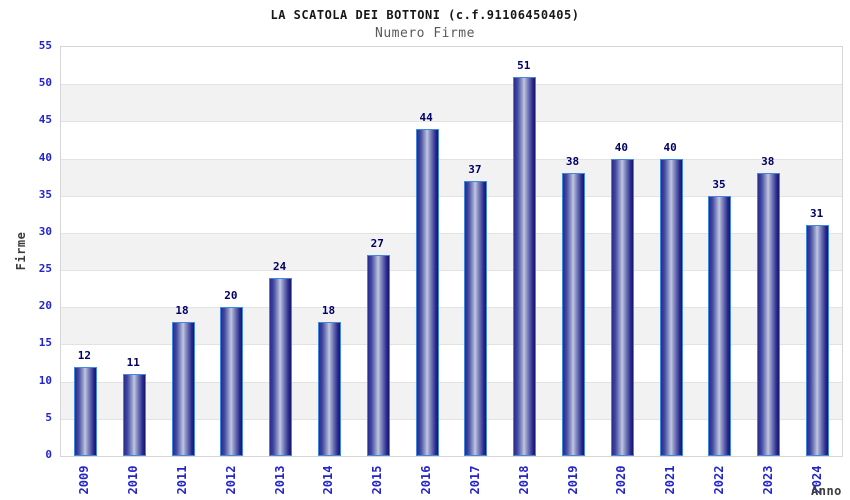 The image size is (850, 500). What do you see at coordinates (84, 480) in the screenshot?
I see `x-tick-label: 2009` at bounding box center [84, 480].